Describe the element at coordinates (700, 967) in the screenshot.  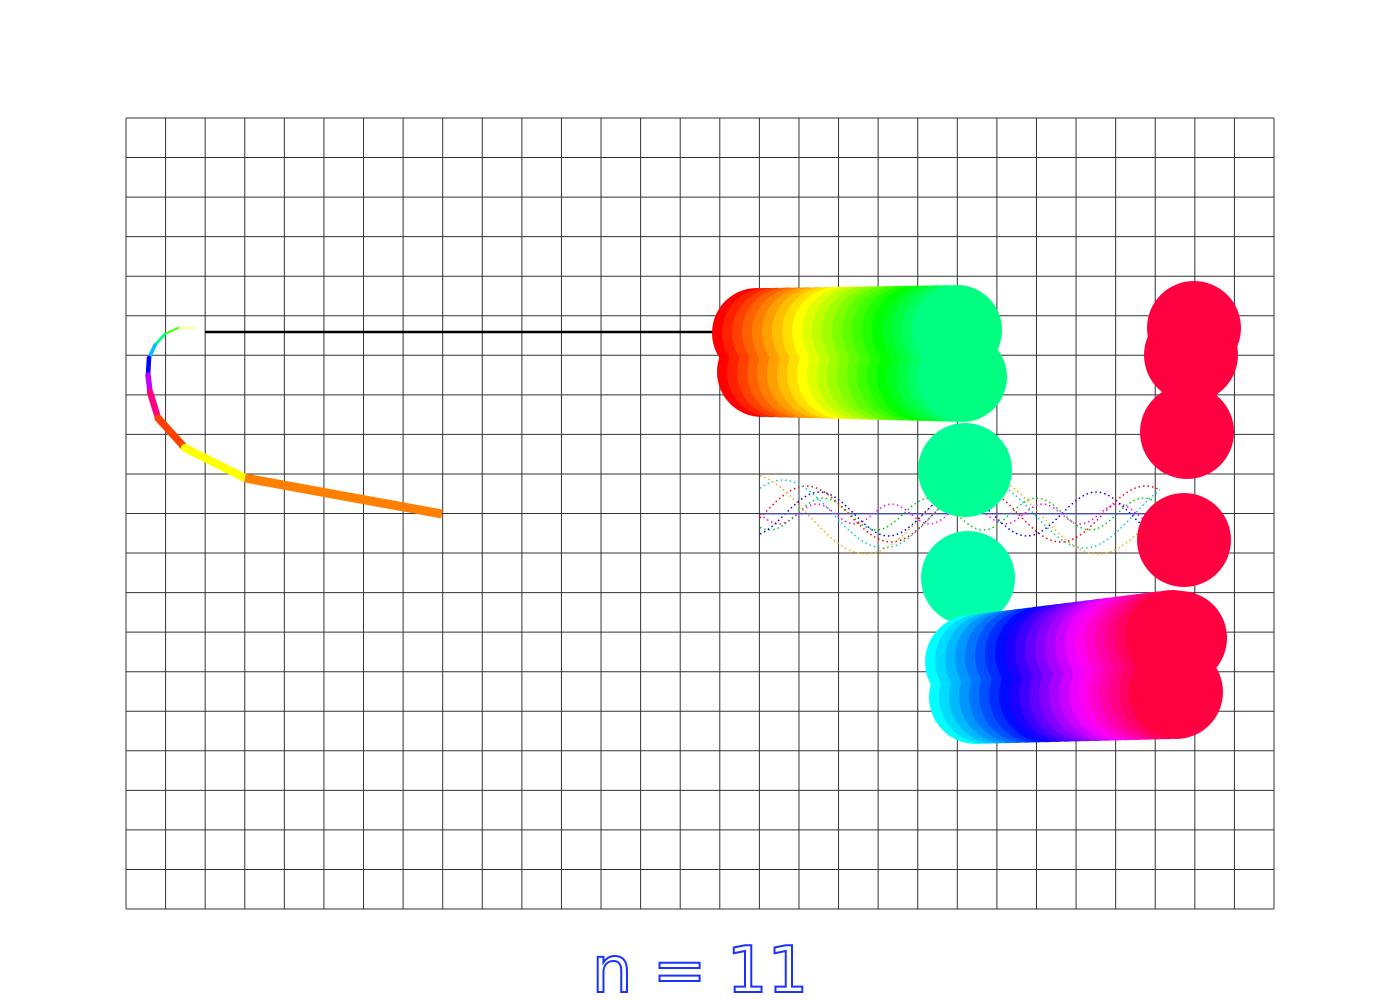
I see `caption: n = 11` at that location.